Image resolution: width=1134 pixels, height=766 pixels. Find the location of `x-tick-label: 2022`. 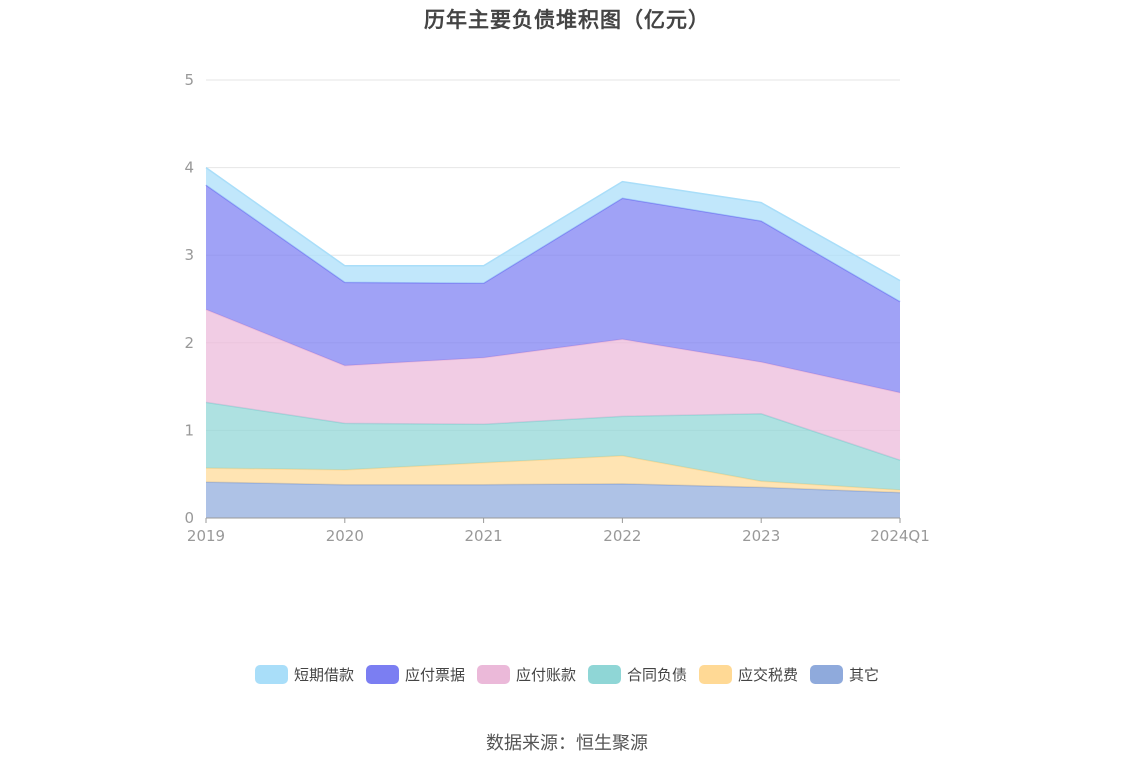

x-tick-label: 2022 is located at coordinates (622, 536).